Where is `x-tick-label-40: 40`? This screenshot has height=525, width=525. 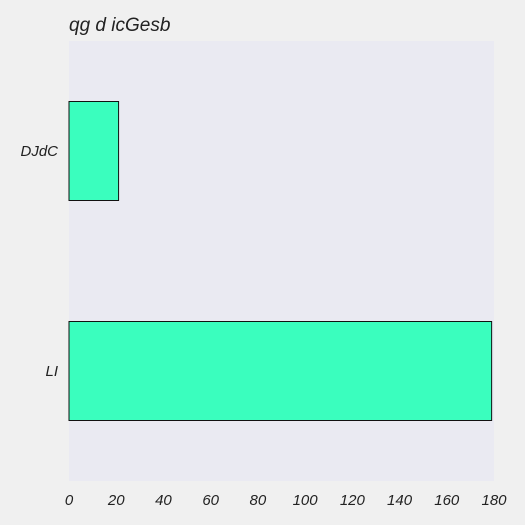 x-tick-label-40: 40 is located at coordinates (163, 500).